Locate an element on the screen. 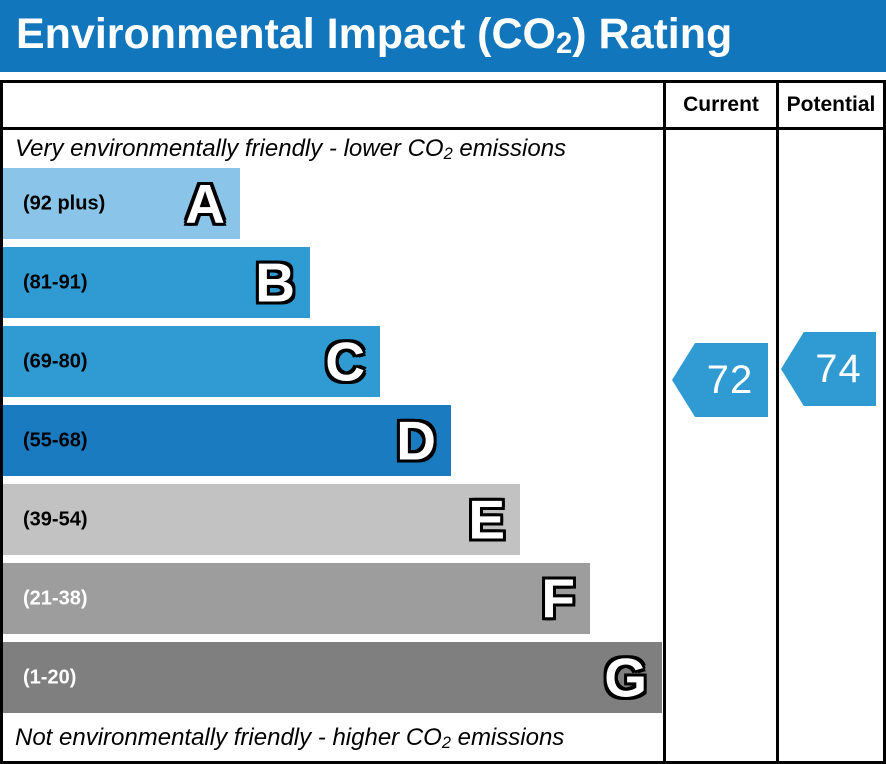  band-range-label: (1-20) is located at coordinates (50, 677).